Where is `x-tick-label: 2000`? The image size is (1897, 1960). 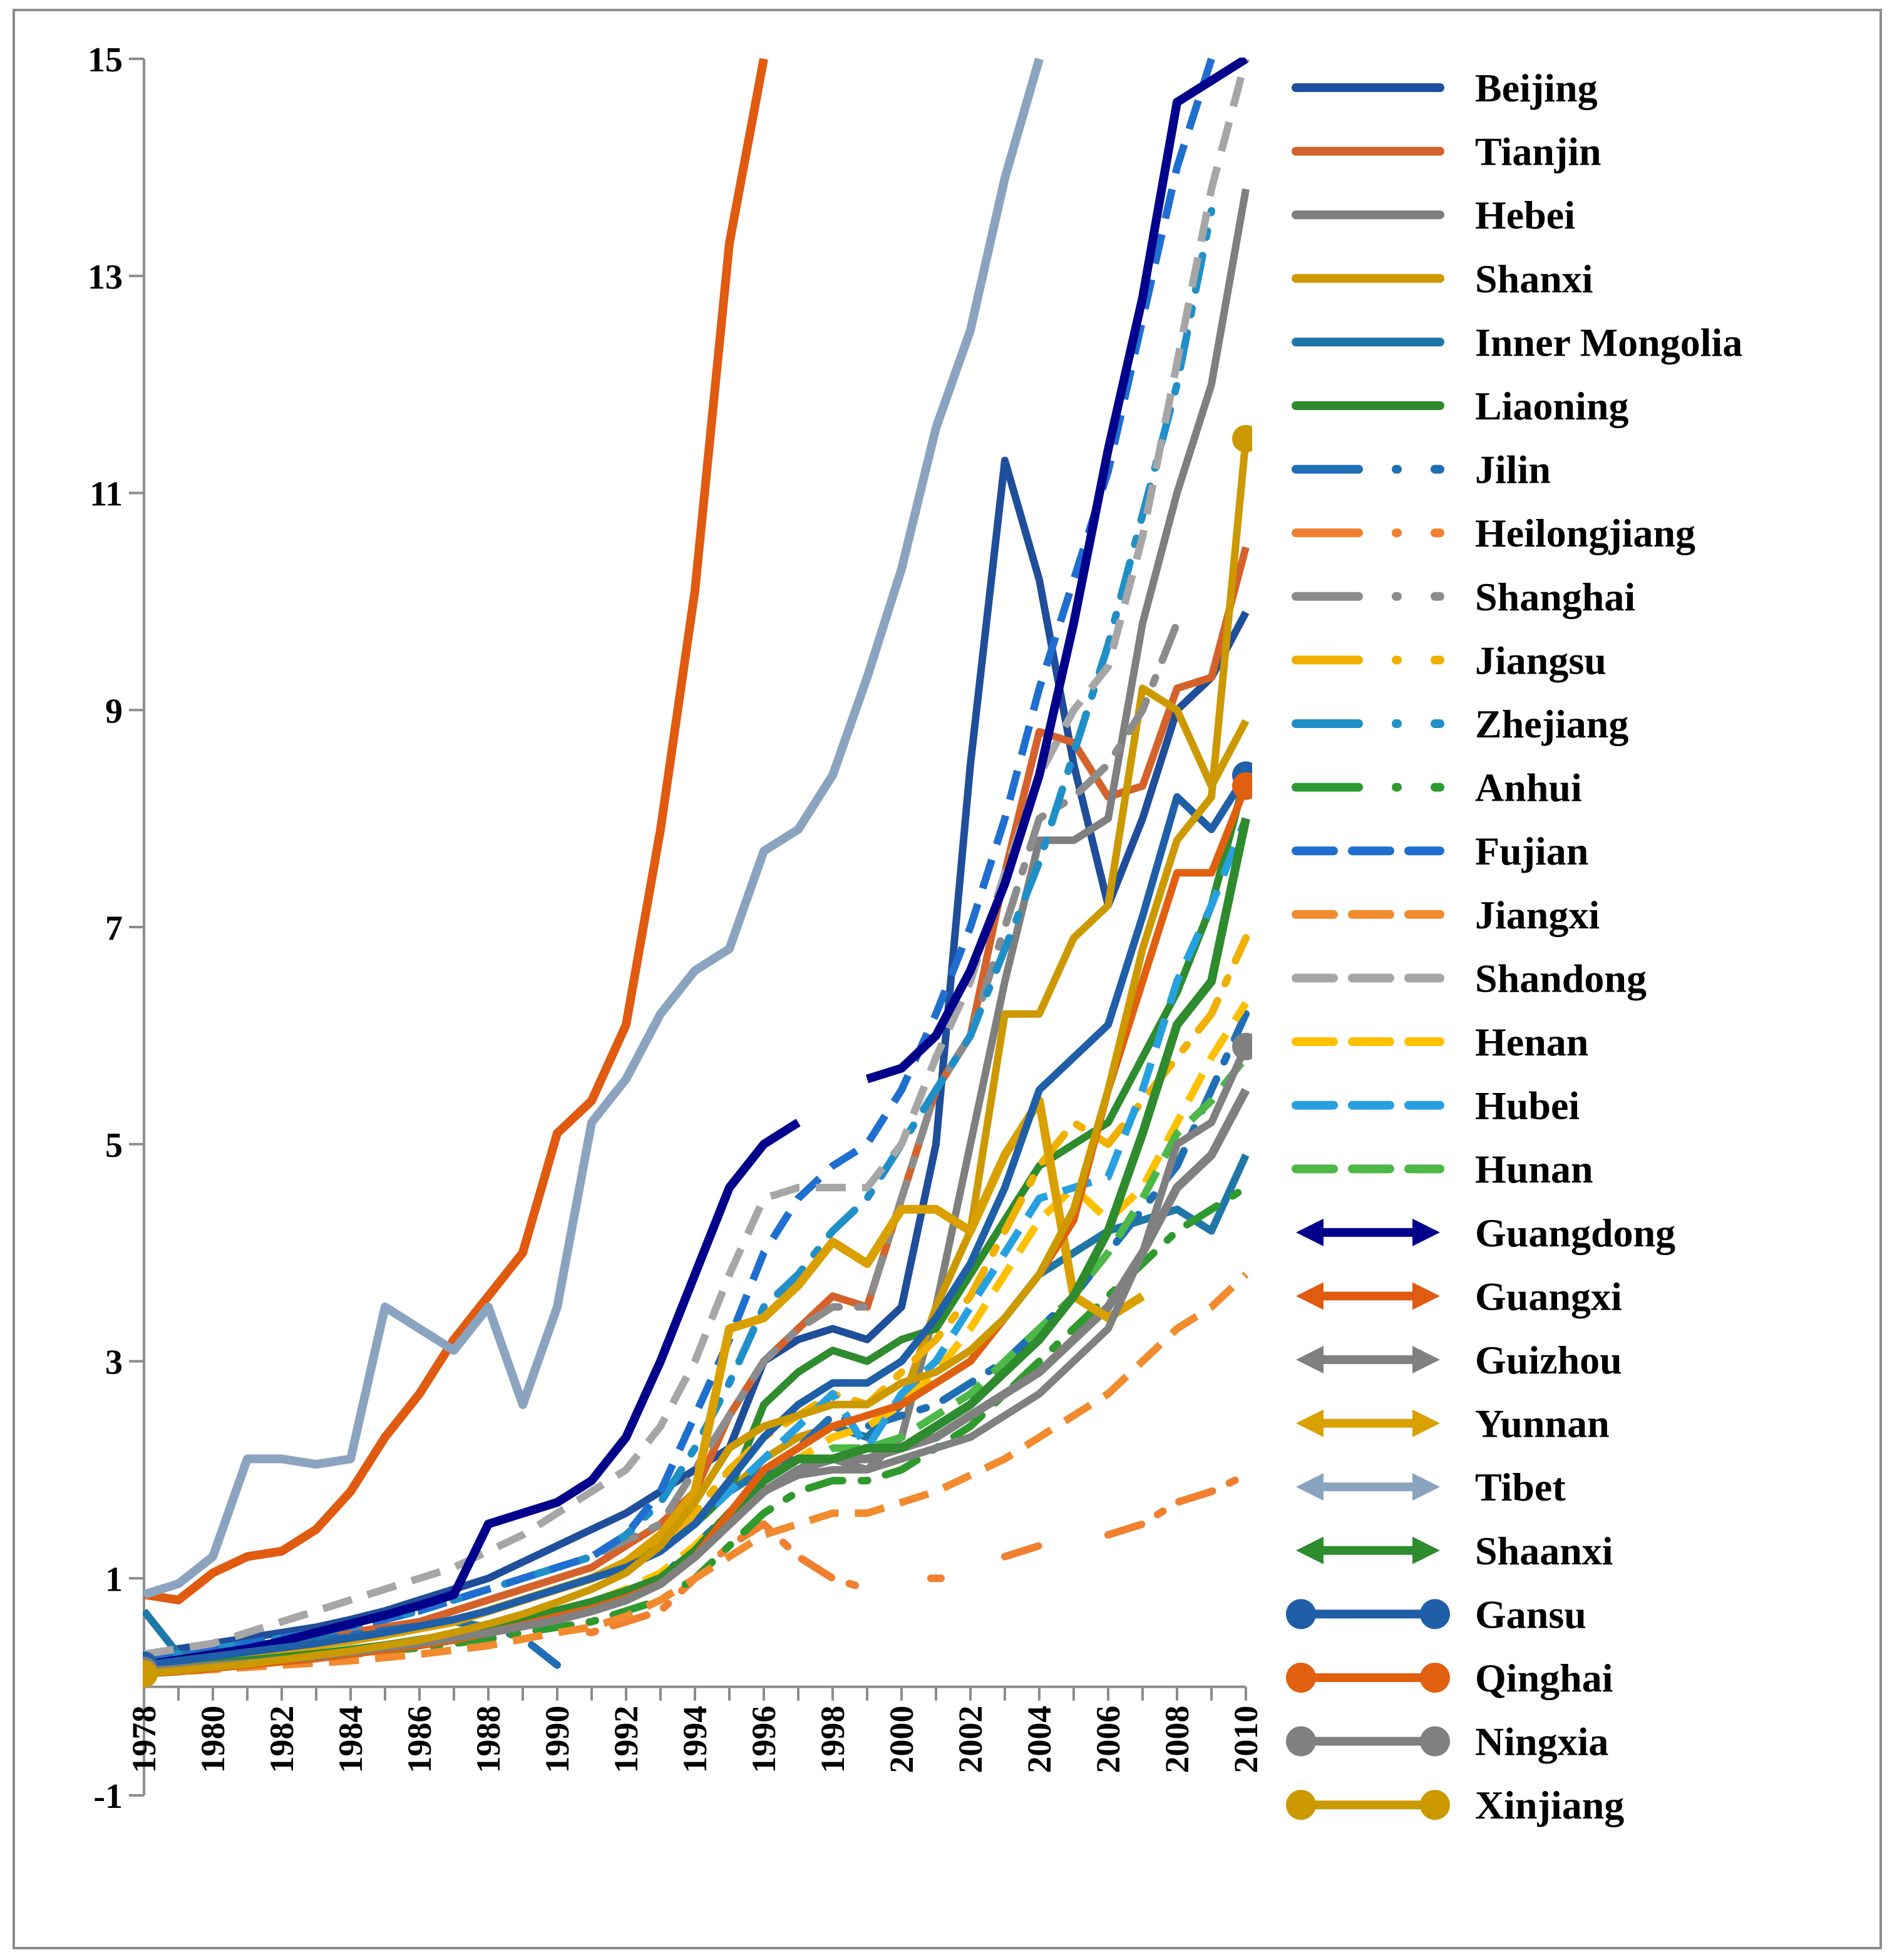 x-tick-label: 2000 is located at coordinates (902, 1739).